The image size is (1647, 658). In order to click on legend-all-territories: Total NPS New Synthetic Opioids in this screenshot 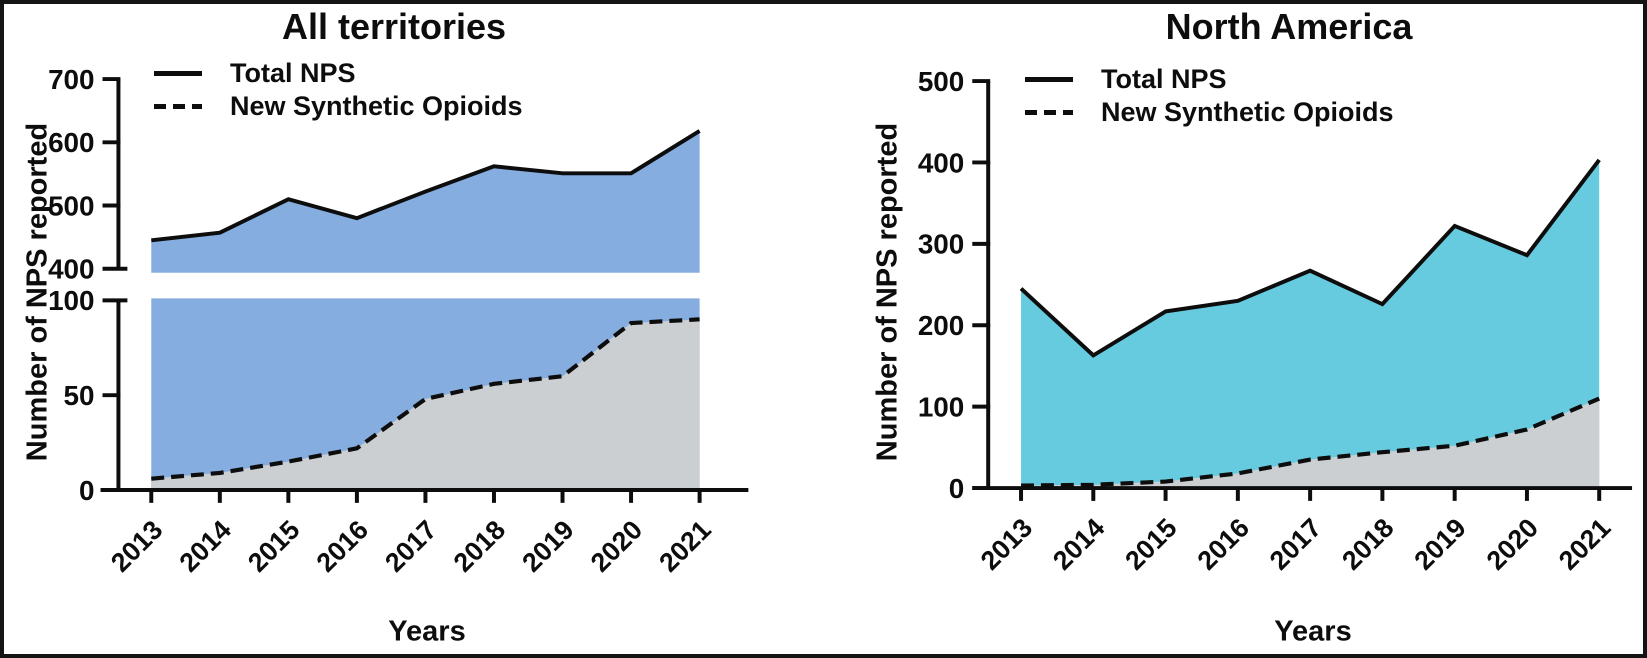, I will do `click(338, 89)`.